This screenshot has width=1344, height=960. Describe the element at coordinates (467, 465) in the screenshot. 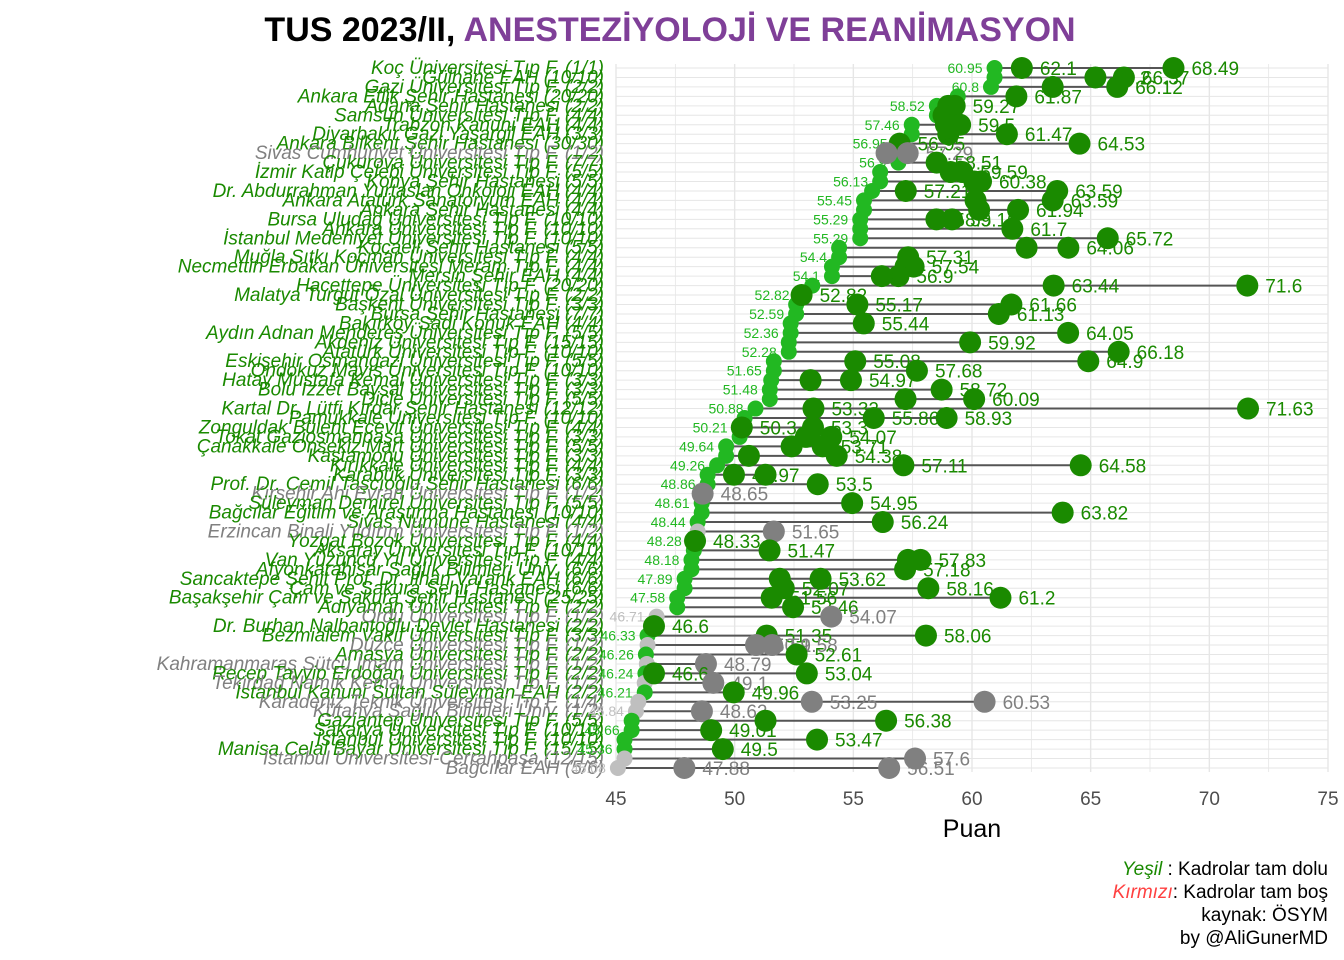

I see `row-label: Kırıkkale Üniversitesi Tıp F. (4/4)` at that location.